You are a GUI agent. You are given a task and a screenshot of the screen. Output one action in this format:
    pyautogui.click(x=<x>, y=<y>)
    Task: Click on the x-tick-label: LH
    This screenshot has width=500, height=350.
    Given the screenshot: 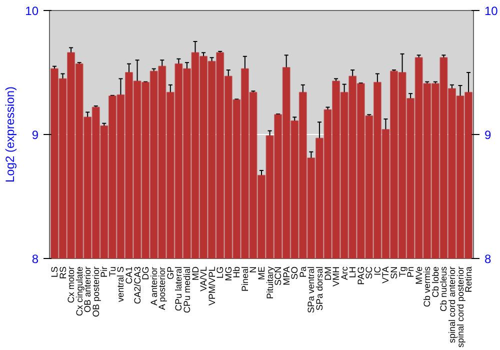 What is the action you would take?
    pyautogui.click(x=353, y=272)
    